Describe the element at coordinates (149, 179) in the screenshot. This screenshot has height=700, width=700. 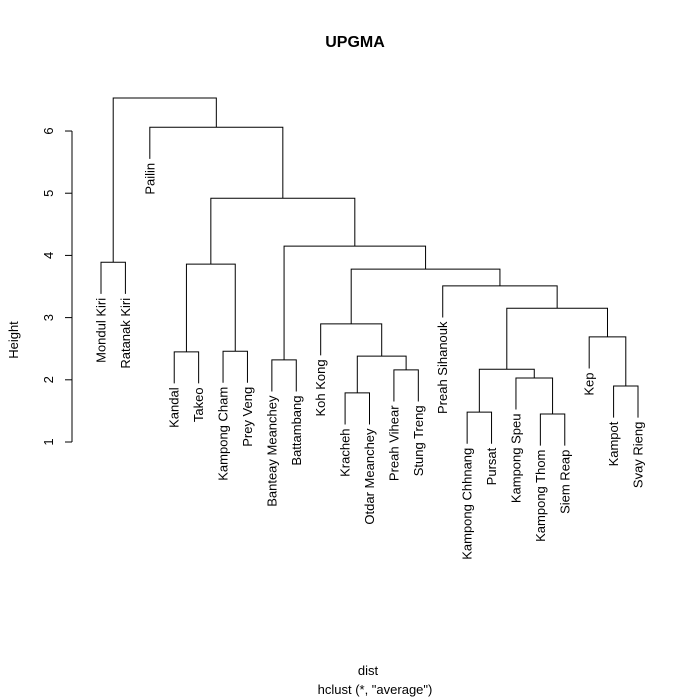
I see `leaf-label: Pailin` at that location.